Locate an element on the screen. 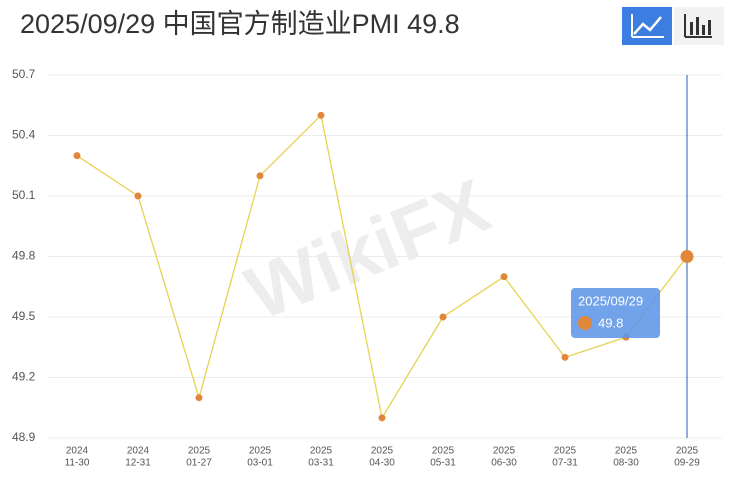  x-tick-date: 03-01 is located at coordinates (260, 463).